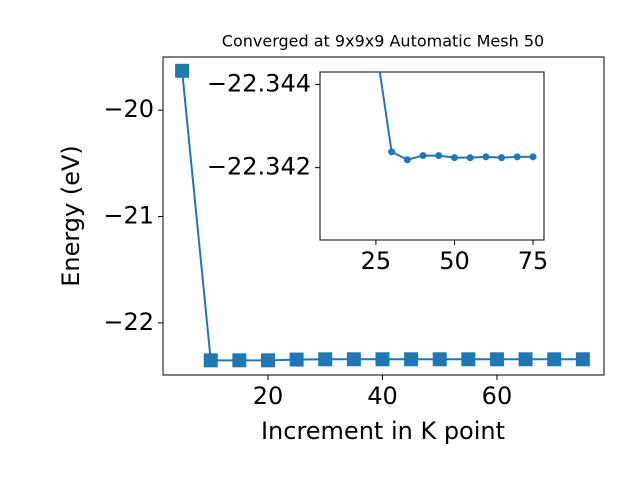  What do you see at coordinates (128, 322) in the screenshot?
I see `y-tick-label: −22` at bounding box center [128, 322].